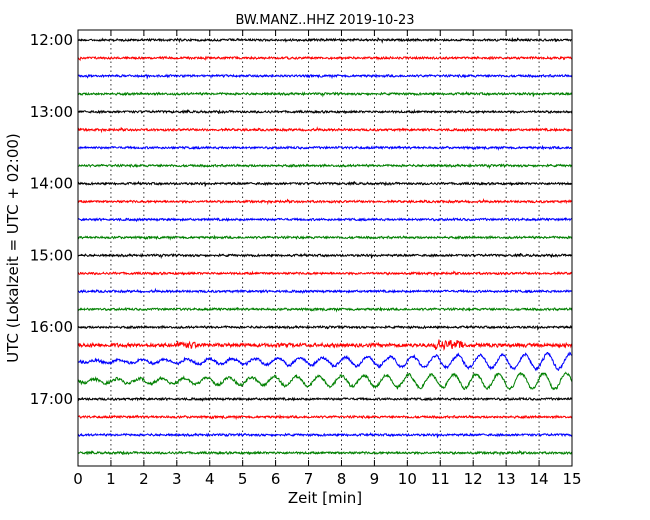 The width and height of the screenshot is (650, 520). Describe the element at coordinates (51, 255) in the screenshot. I see `y-tick-label: 15:00` at that location.